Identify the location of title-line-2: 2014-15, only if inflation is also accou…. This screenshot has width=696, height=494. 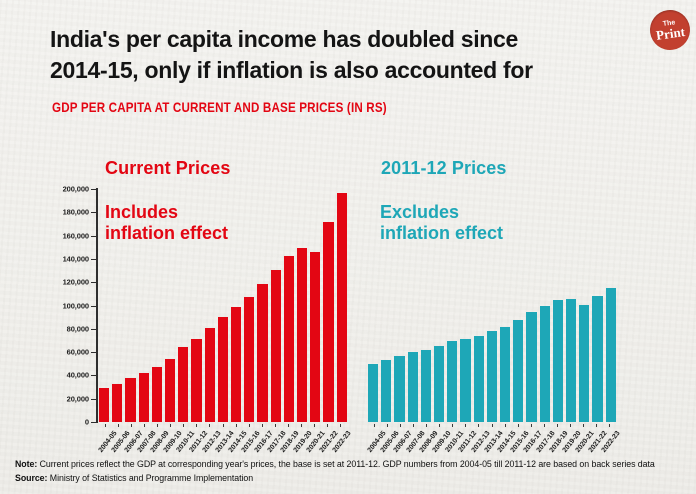
(291, 70).